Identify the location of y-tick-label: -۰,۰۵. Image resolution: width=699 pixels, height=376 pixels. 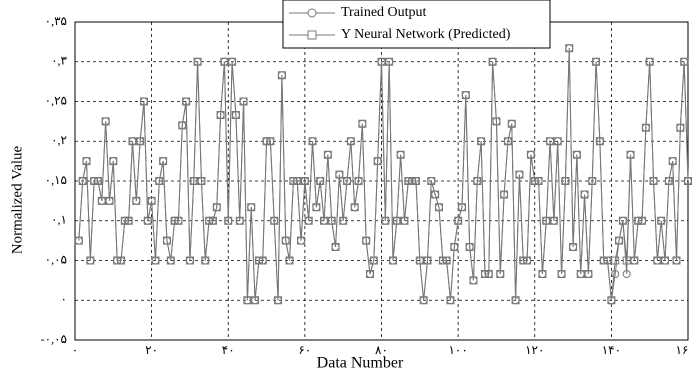
(54, 339).